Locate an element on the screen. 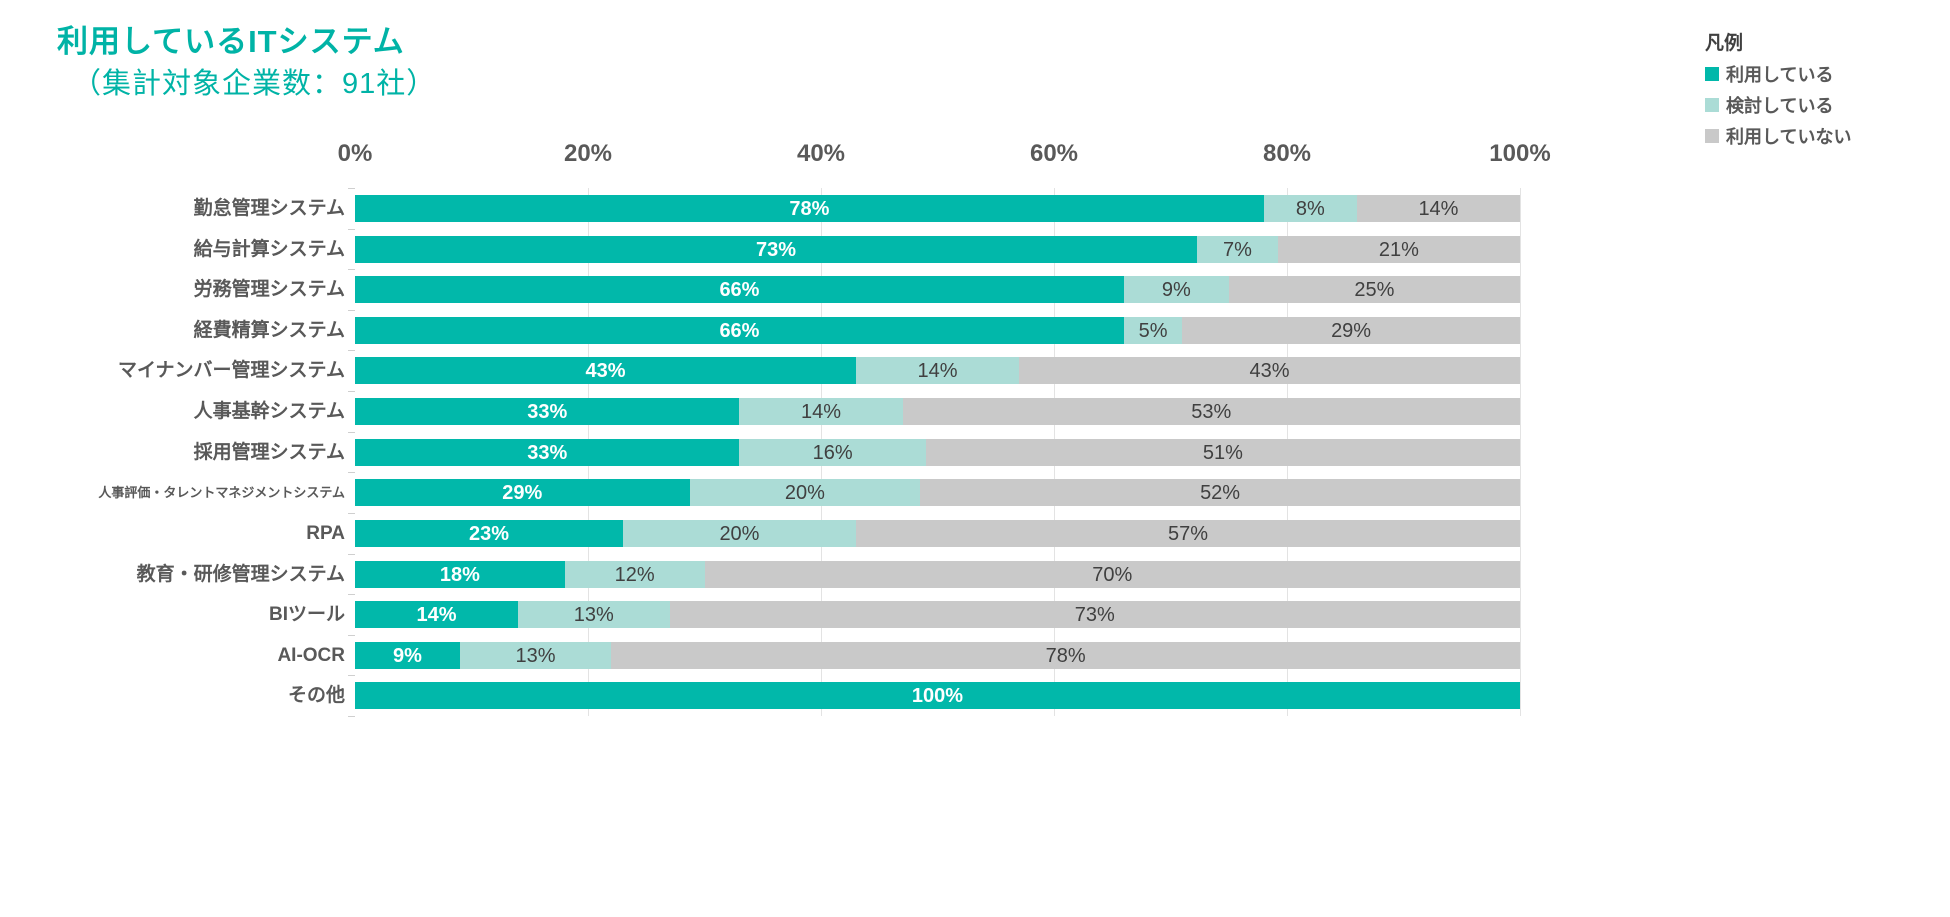  bar-row: 14% 13% 73% is located at coordinates (937, 614).